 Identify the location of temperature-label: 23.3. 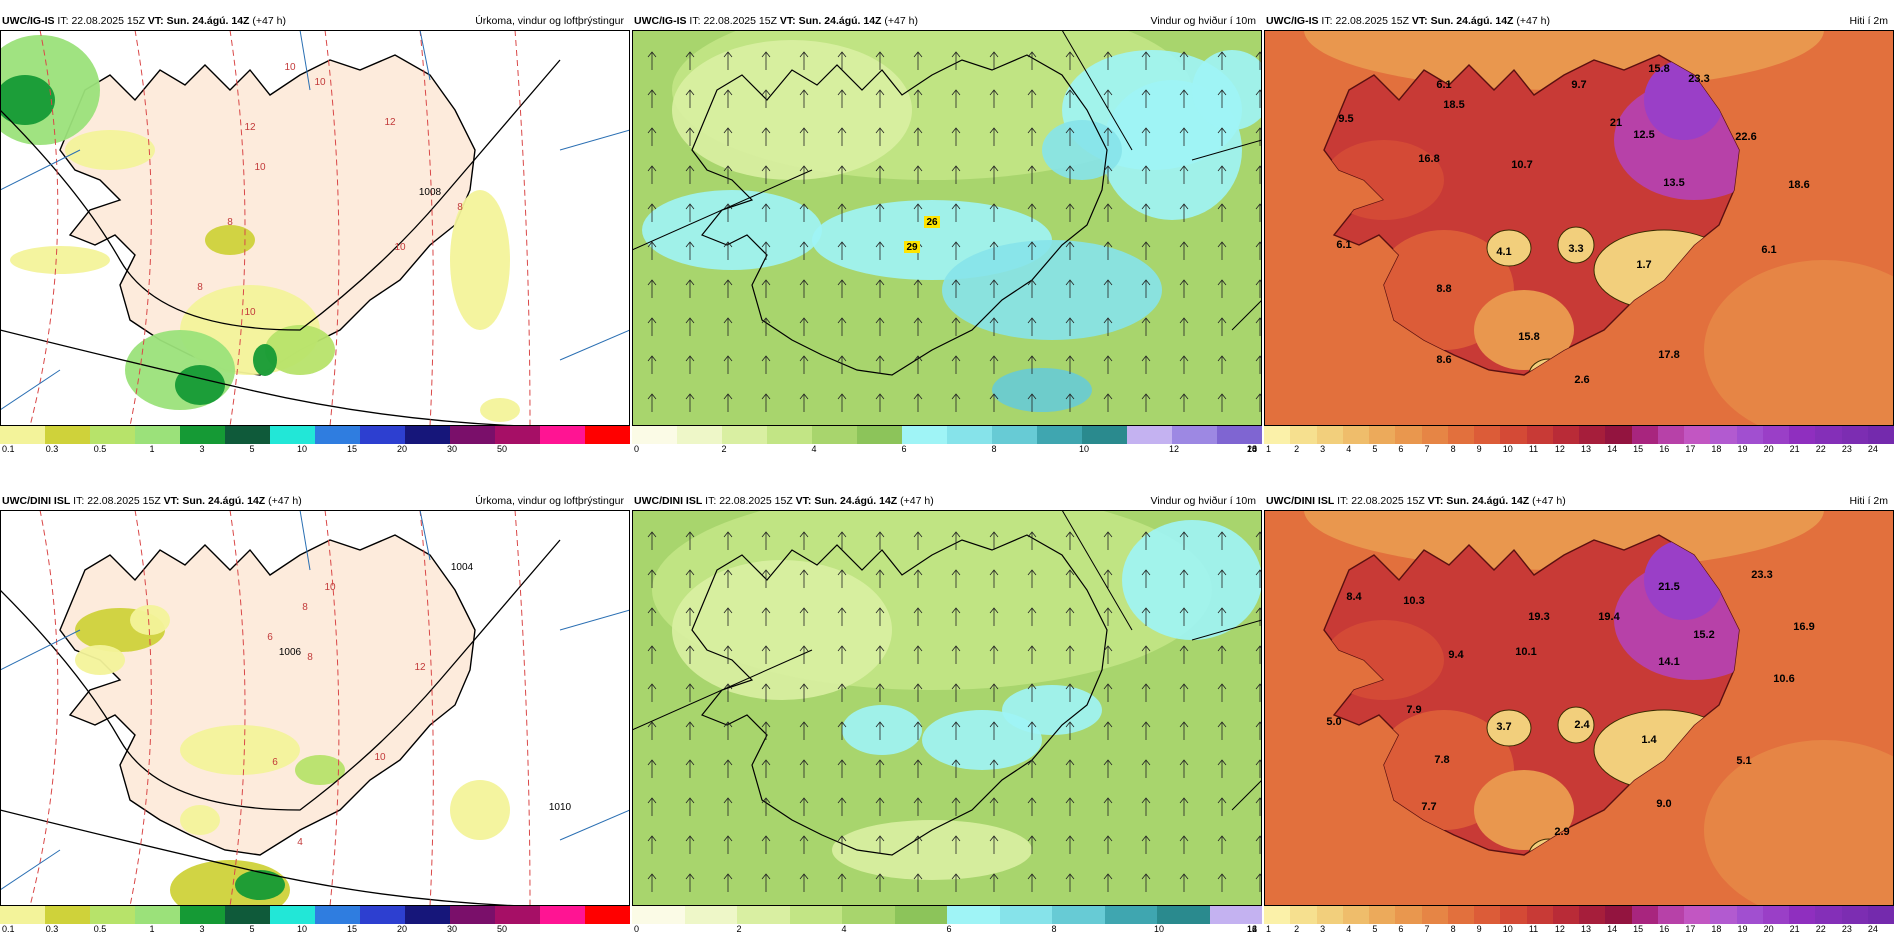
(1761, 575).